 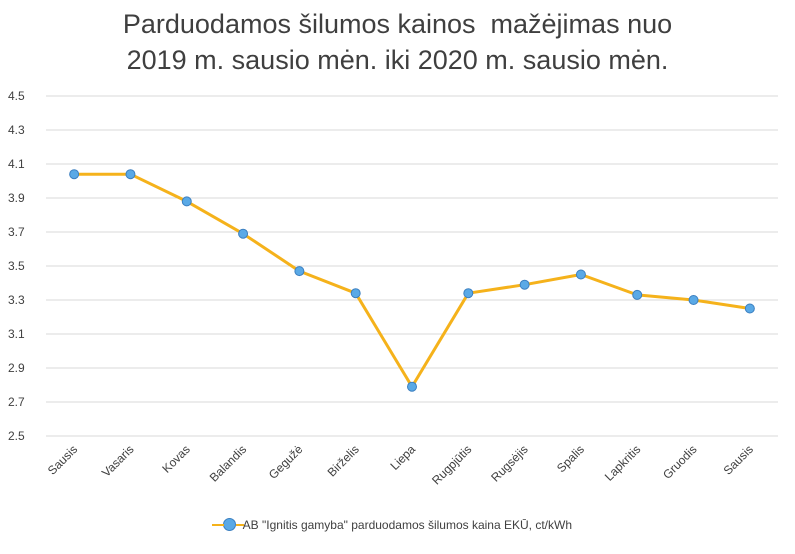 I want to click on y-tick-label: 3.1, so click(x=16, y=334).